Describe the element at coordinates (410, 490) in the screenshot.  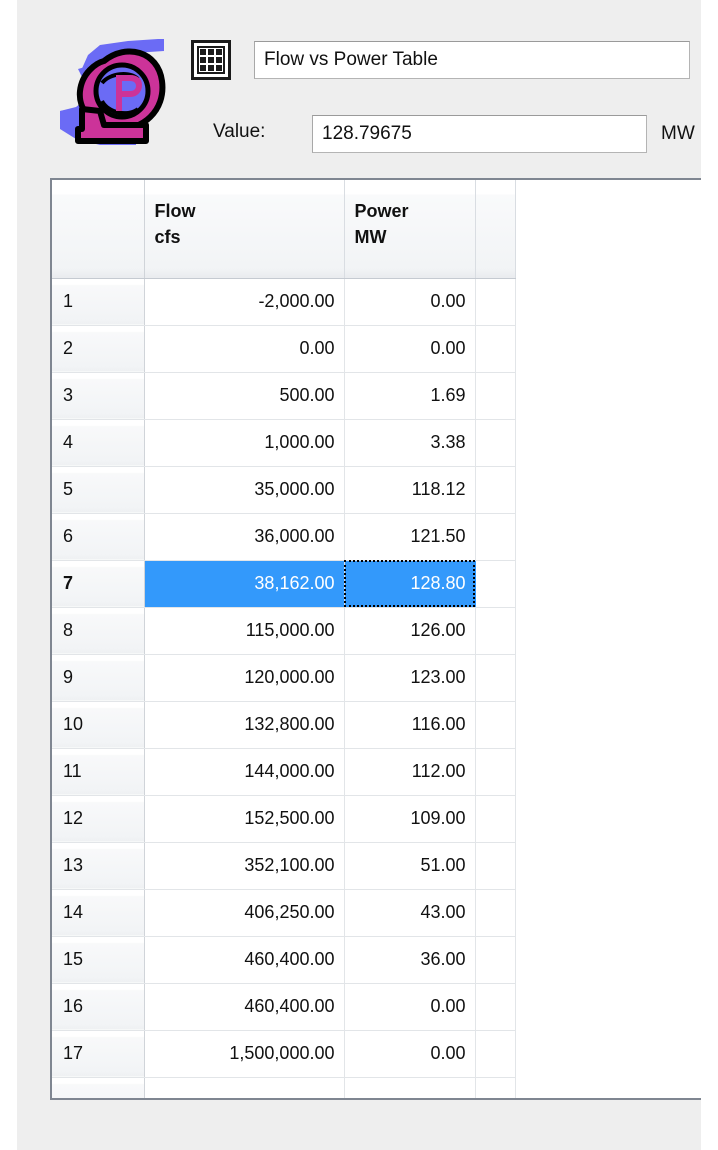
I see `power-cell: 118.12` at that location.